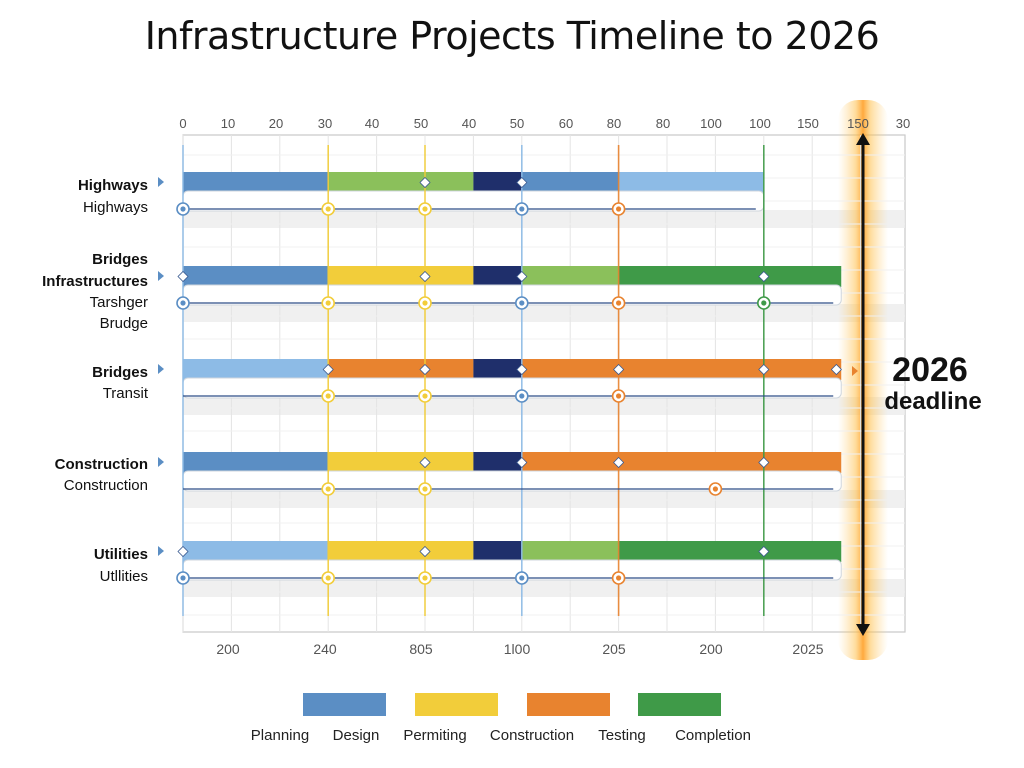 Image resolution: width=1024 pixels, height=768 pixels. I want to click on x-tick-top: 60, so click(566, 123).